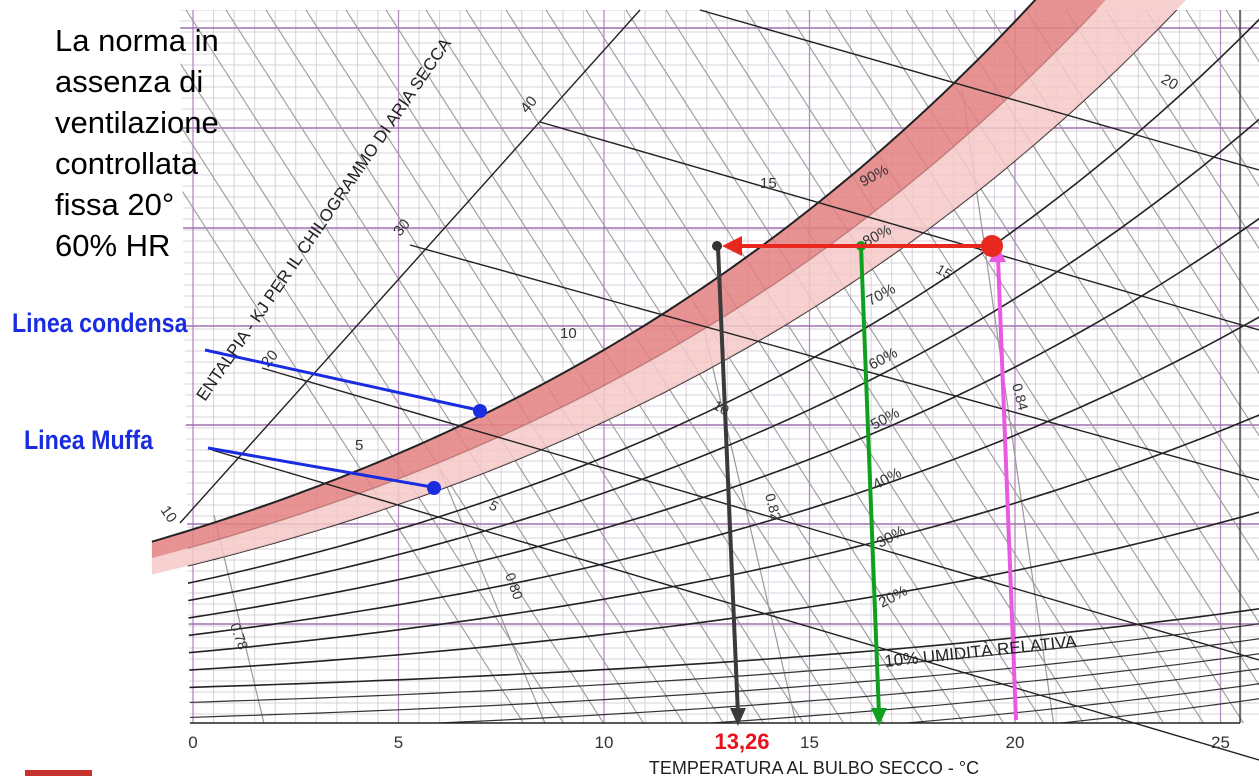 The width and height of the screenshot is (1259, 780). Describe the element at coordinates (129, 81) in the screenshot. I see `note-line: assenza di` at that location.